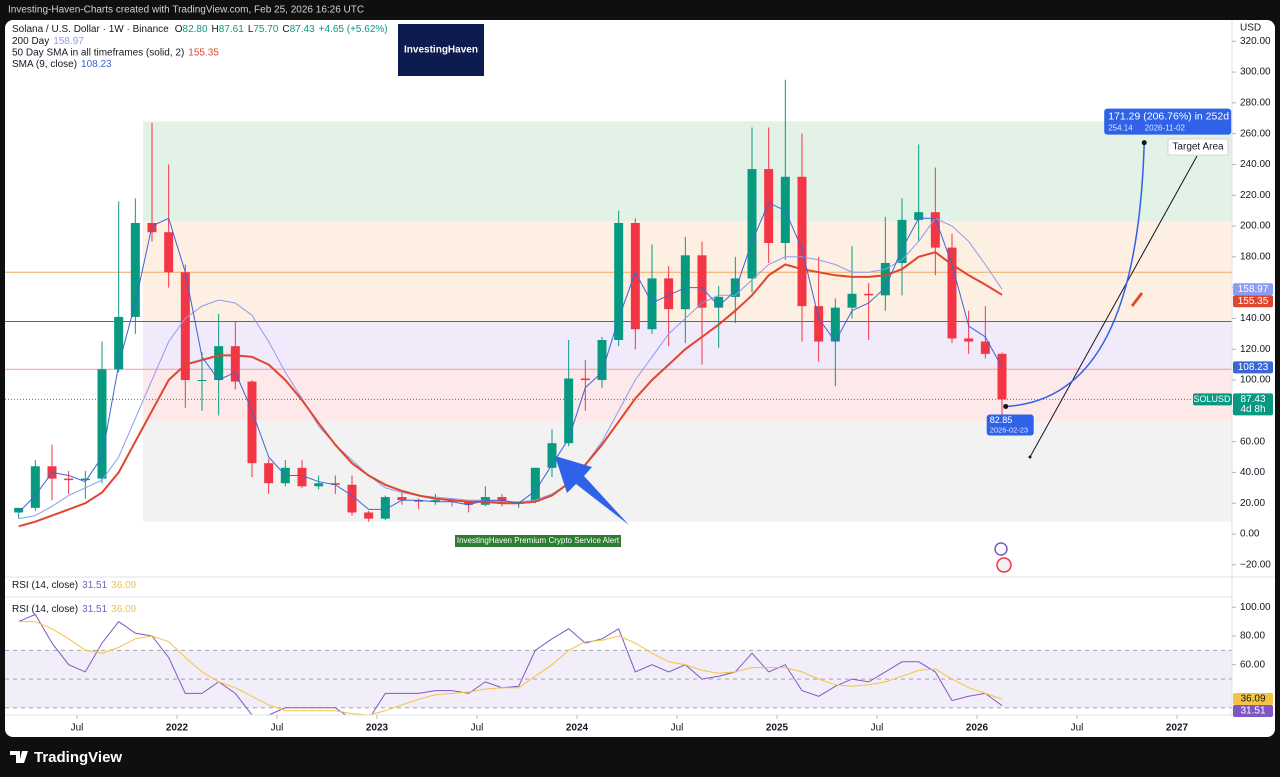 Image resolution: width=1280 pixels, height=777 pixels. Describe the element at coordinates (1255, 72) in the screenshot. I see `y-tick-label: 300.00` at that location.